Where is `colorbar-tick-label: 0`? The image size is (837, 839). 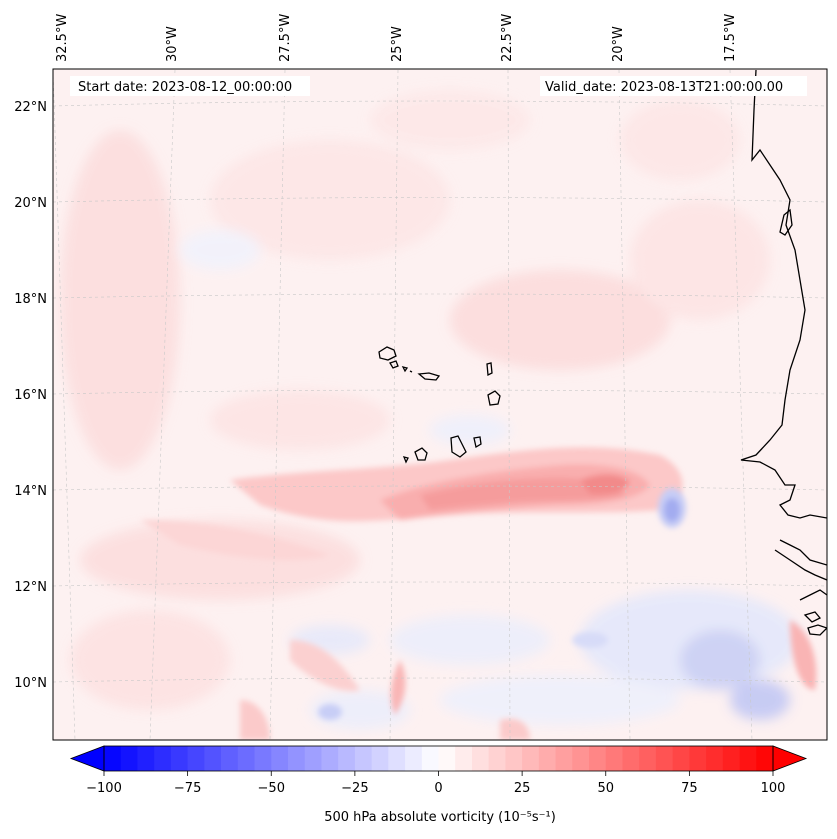 colorbar-tick-label: 0 is located at coordinates (438, 788).